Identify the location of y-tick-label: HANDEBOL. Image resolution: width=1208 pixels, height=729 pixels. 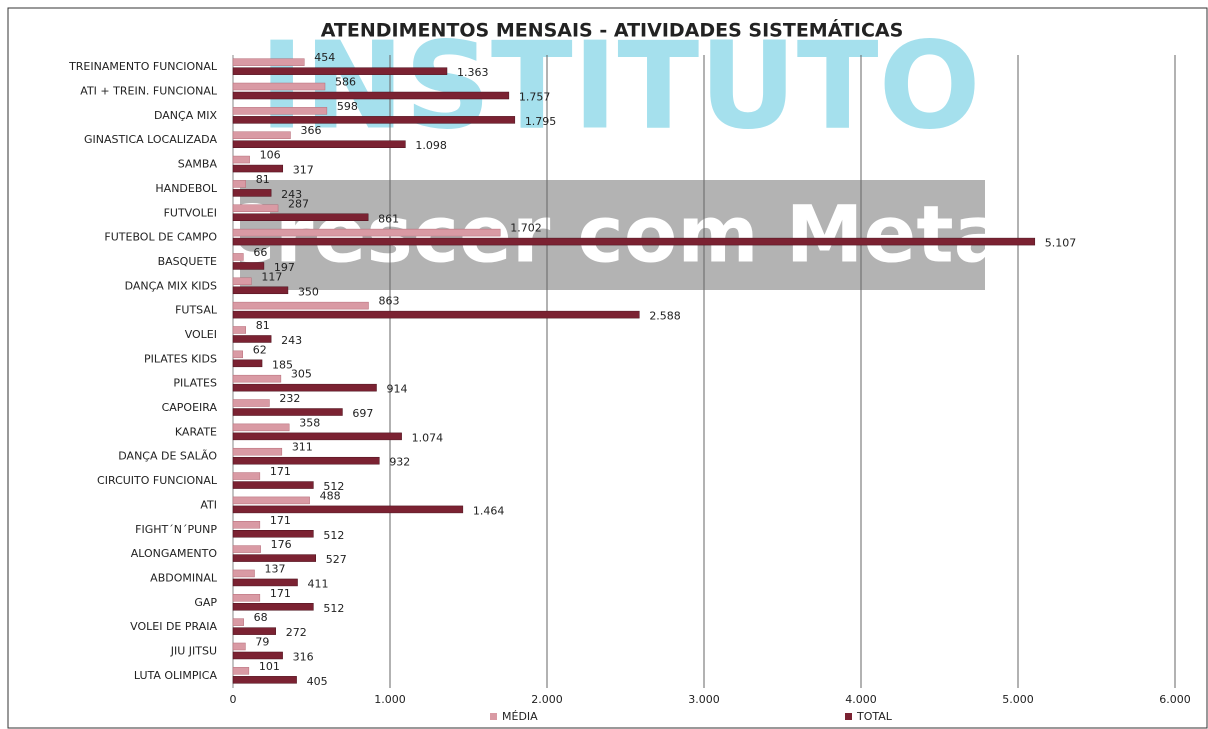
(186, 188).